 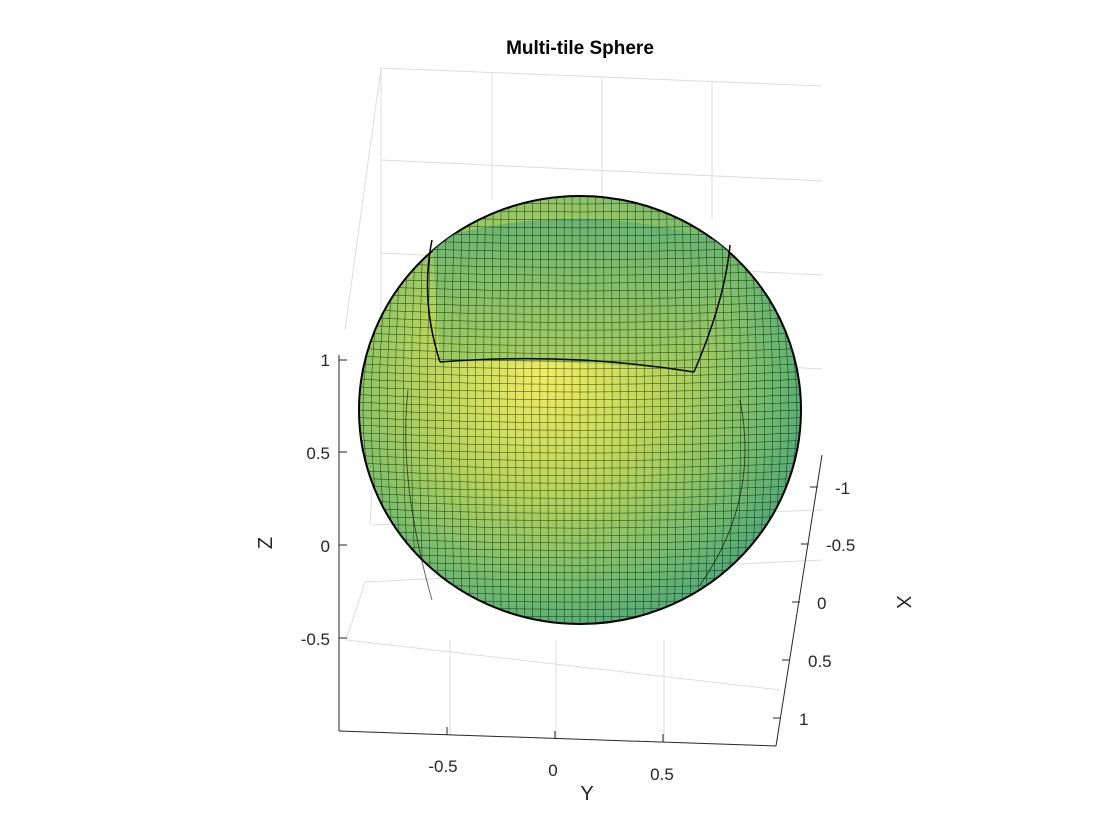 I want to click on x-tick-labels: -1 -0.5 0 0.5 1, so click(x=827, y=604).